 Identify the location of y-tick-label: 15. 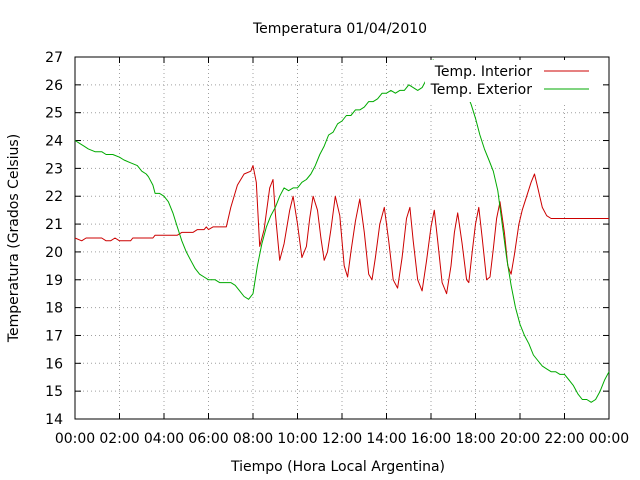
(54, 392).